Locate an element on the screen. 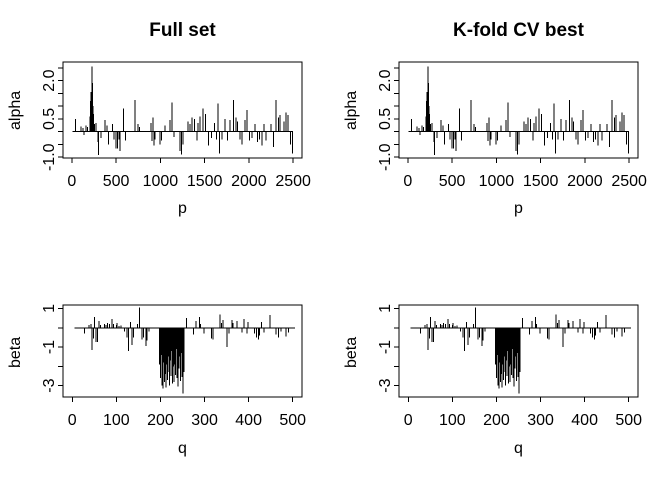  panel-title-kfold-cv-best: K-fold CV best is located at coordinates (518, 30).